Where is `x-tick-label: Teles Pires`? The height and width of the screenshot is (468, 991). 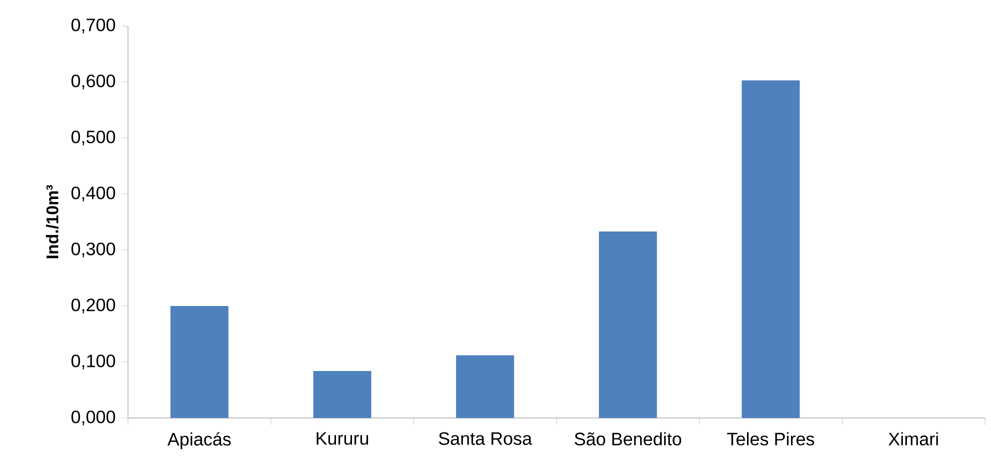
x-tick-label: Teles Pires is located at coordinates (770, 439).